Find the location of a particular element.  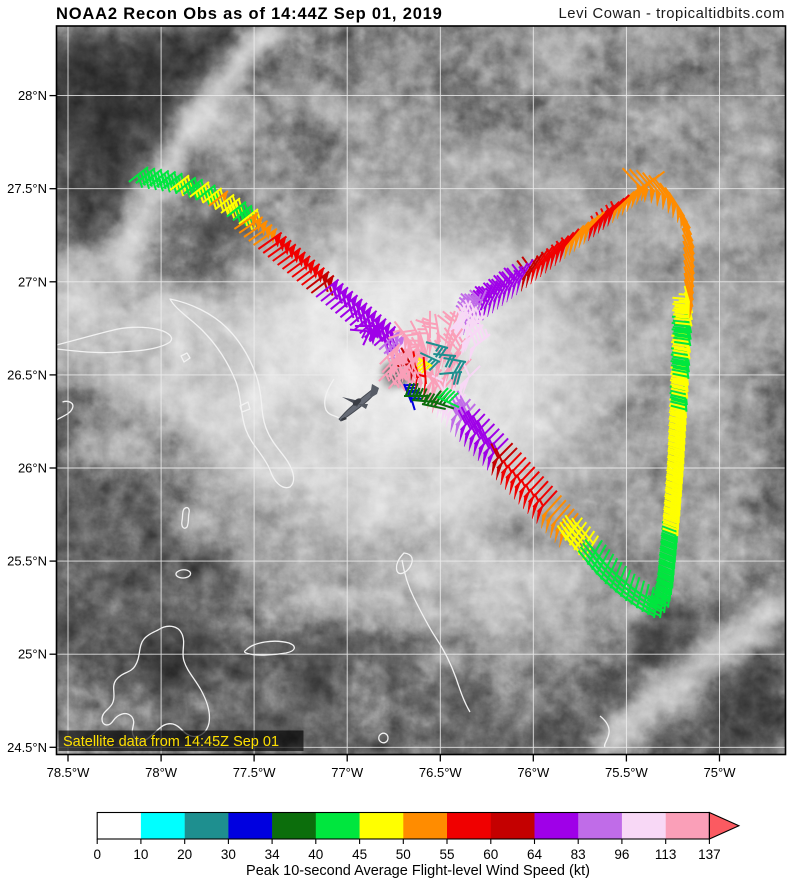

svg-text: 28°N is located at coordinates (32, 95).